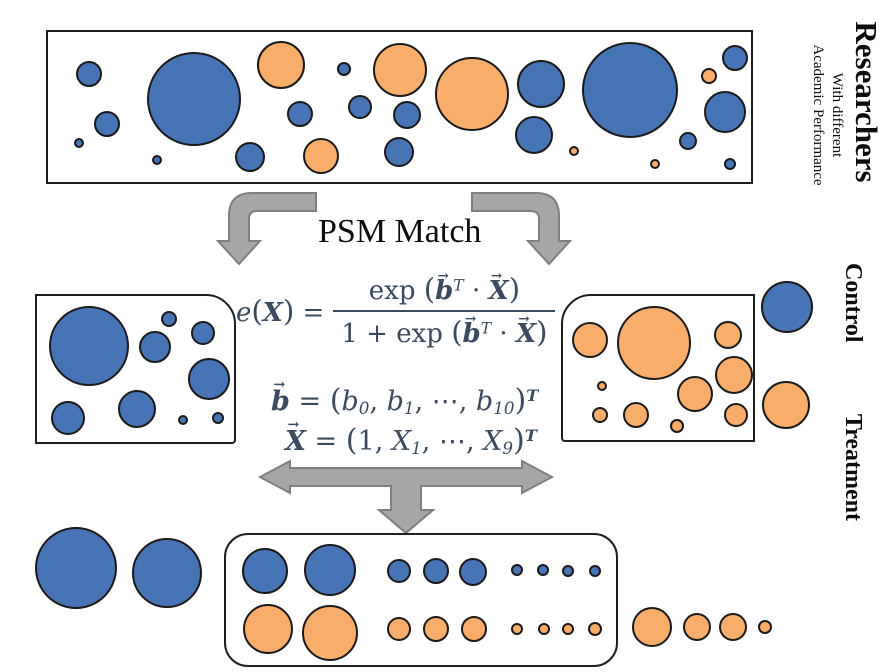  What do you see at coordinates (280, 310) in the screenshot?
I see `formula-lhs: e(X) =` at bounding box center [280, 310].